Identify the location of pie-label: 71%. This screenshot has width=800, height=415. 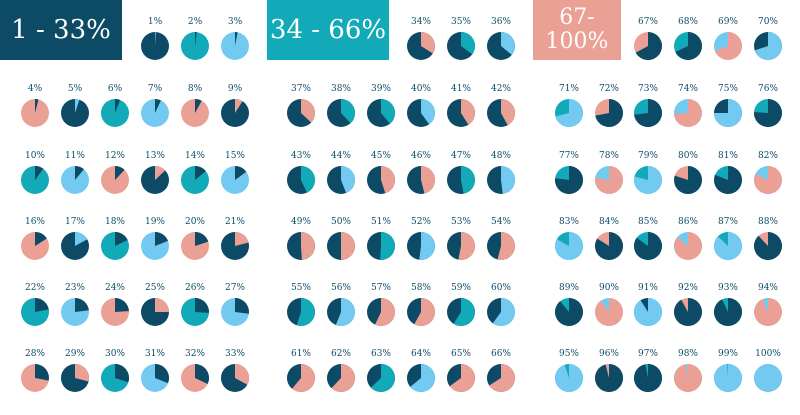
(569, 89).